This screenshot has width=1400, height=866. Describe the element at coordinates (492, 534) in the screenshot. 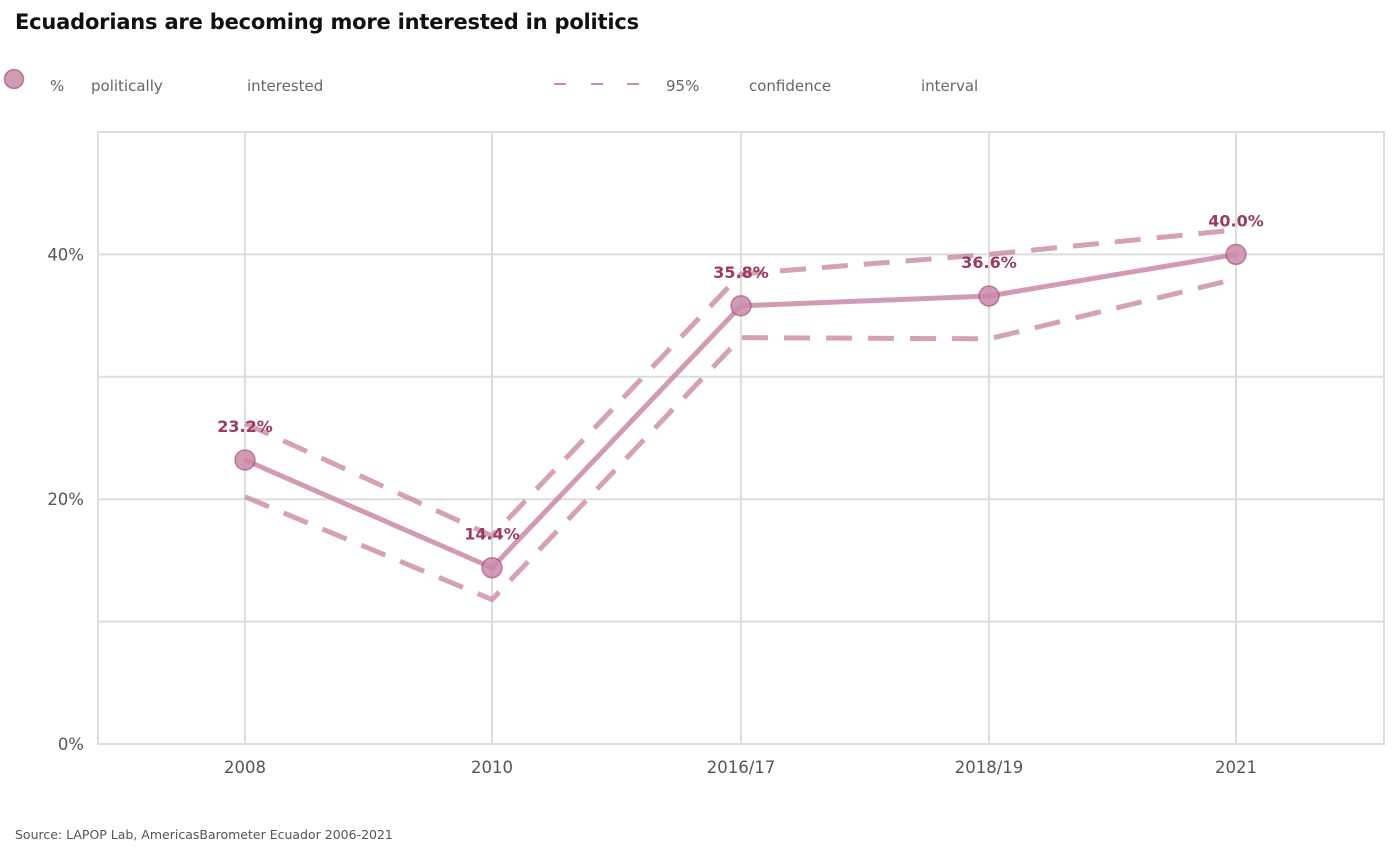

I see `data-label: 14.4%` at that location.